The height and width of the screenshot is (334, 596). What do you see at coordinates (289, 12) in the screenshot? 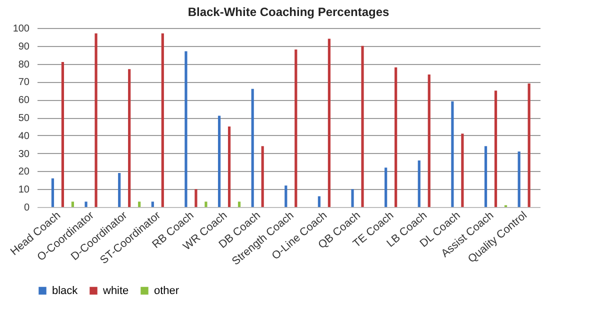
I see `chart-title: Black-White Coaching Percentages` at bounding box center [289, 12].